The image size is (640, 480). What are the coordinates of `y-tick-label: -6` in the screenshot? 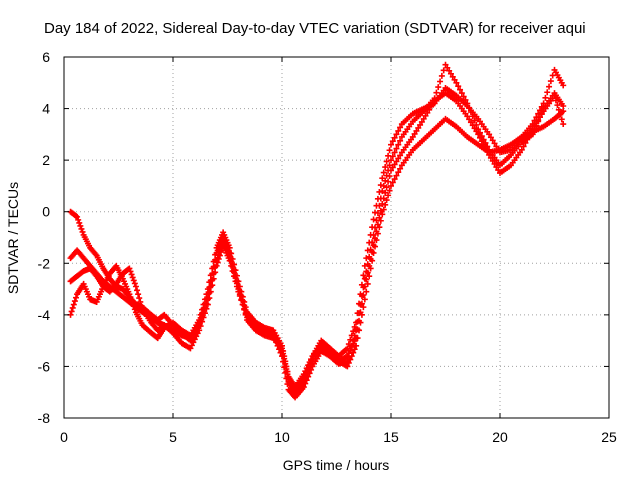 It's located at (44, 366).